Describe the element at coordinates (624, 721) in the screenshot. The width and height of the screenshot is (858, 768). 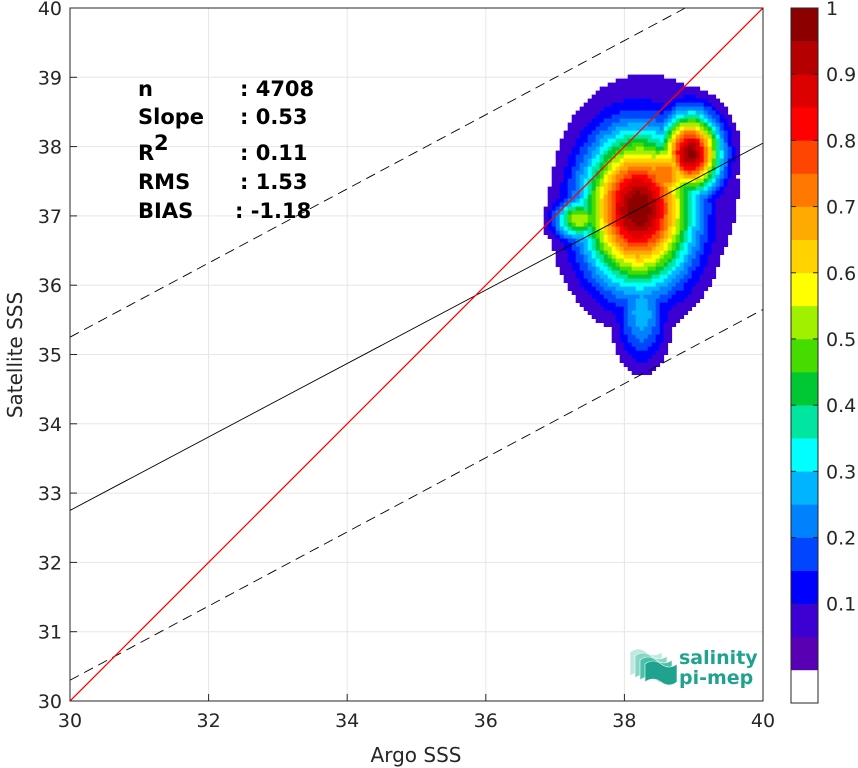
I see `x-tick-label: 38` at that location.